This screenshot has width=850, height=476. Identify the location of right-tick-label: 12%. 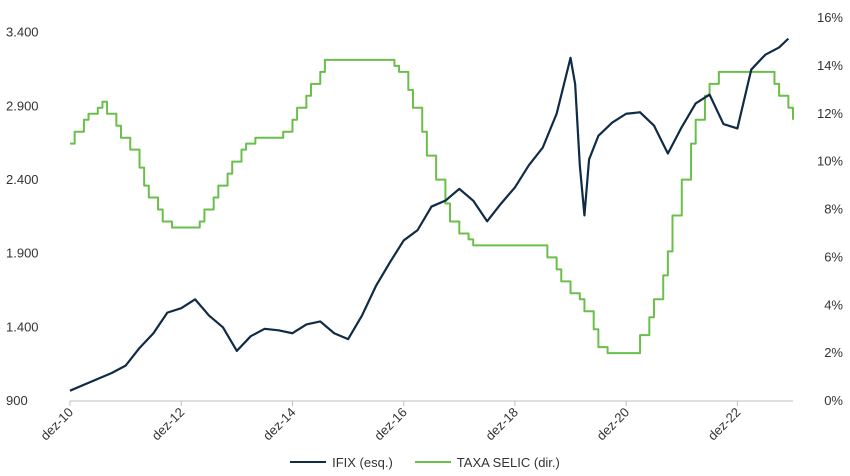
(830, 113).